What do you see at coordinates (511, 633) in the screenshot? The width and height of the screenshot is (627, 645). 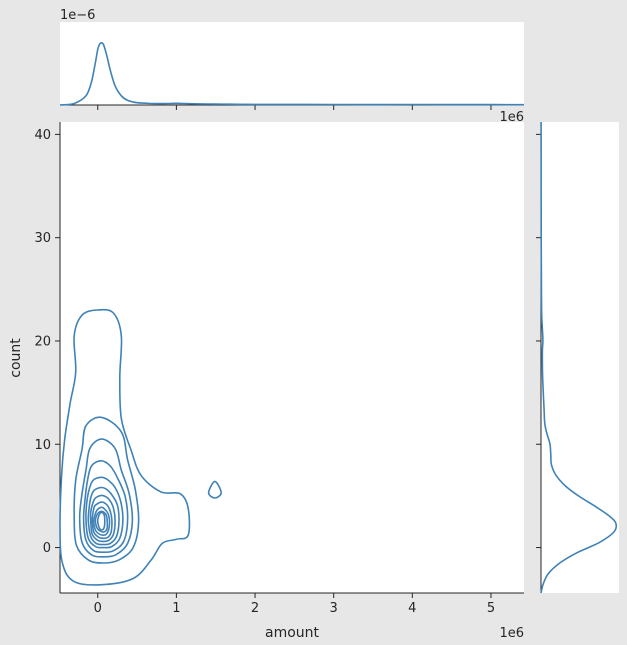 I see `x-scale-label: 1e6` at bounding box center [511, 633].